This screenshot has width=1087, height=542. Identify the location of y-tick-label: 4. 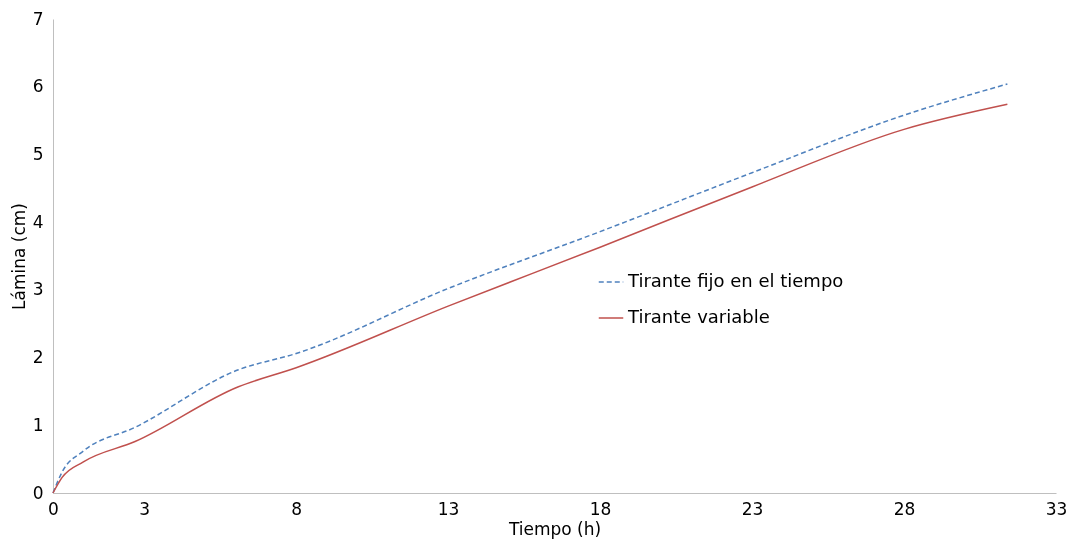
(38, 221).